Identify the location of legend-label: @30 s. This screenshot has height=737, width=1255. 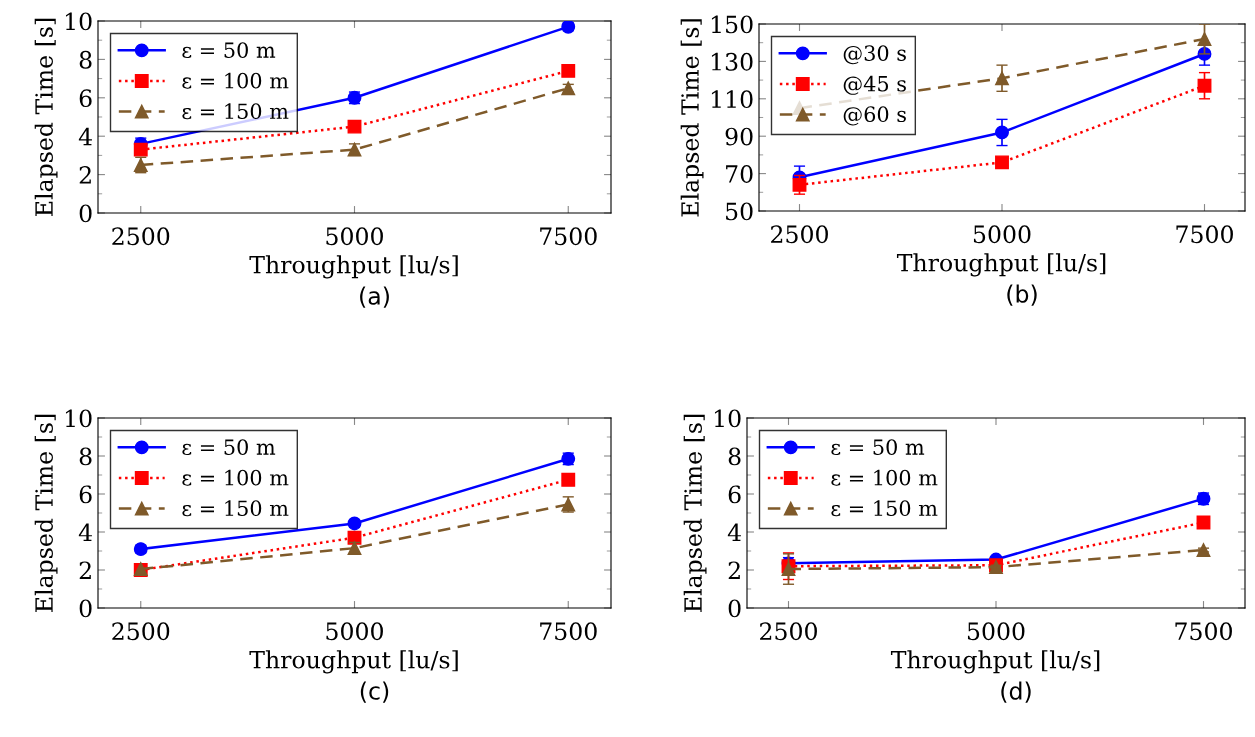
(874, 55).